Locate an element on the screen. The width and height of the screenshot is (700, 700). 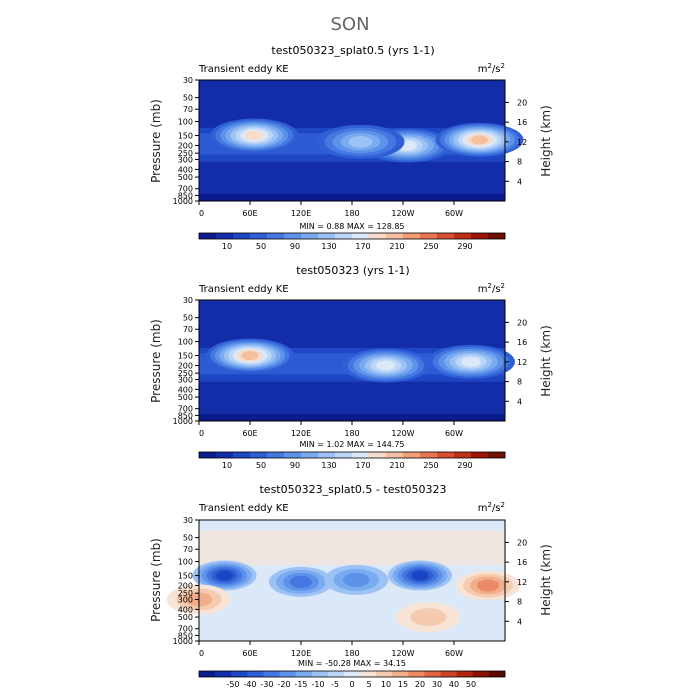
min-max-label: MIN = 0.88 MAX = 128.85 is located at coordinates (351, 226).